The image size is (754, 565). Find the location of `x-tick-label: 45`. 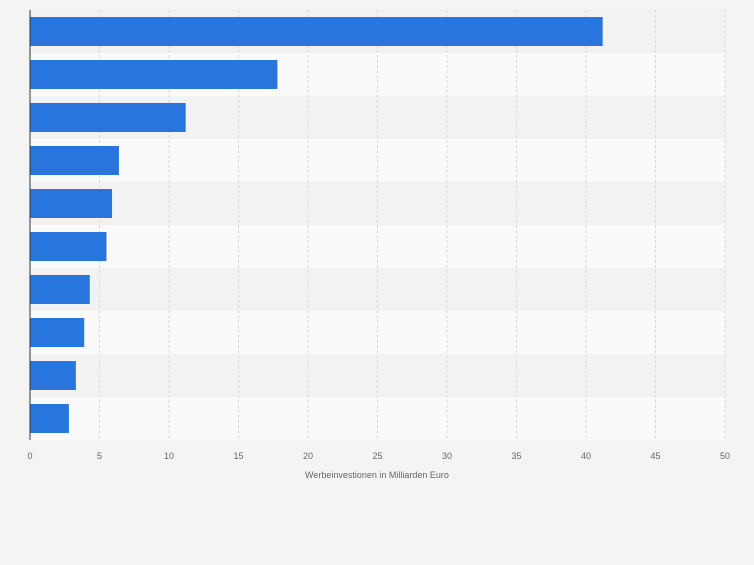

x-tick-label: 45 is located at coordinates (655, 456).